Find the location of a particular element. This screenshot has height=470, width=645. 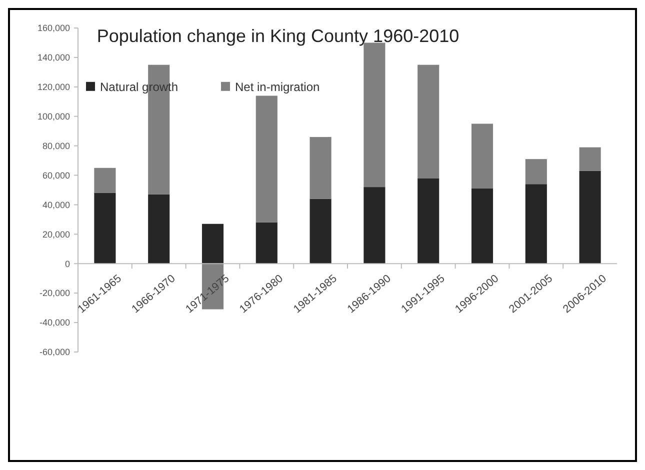

y-tick-label: 100,000 is located at coordinates (53, 117).